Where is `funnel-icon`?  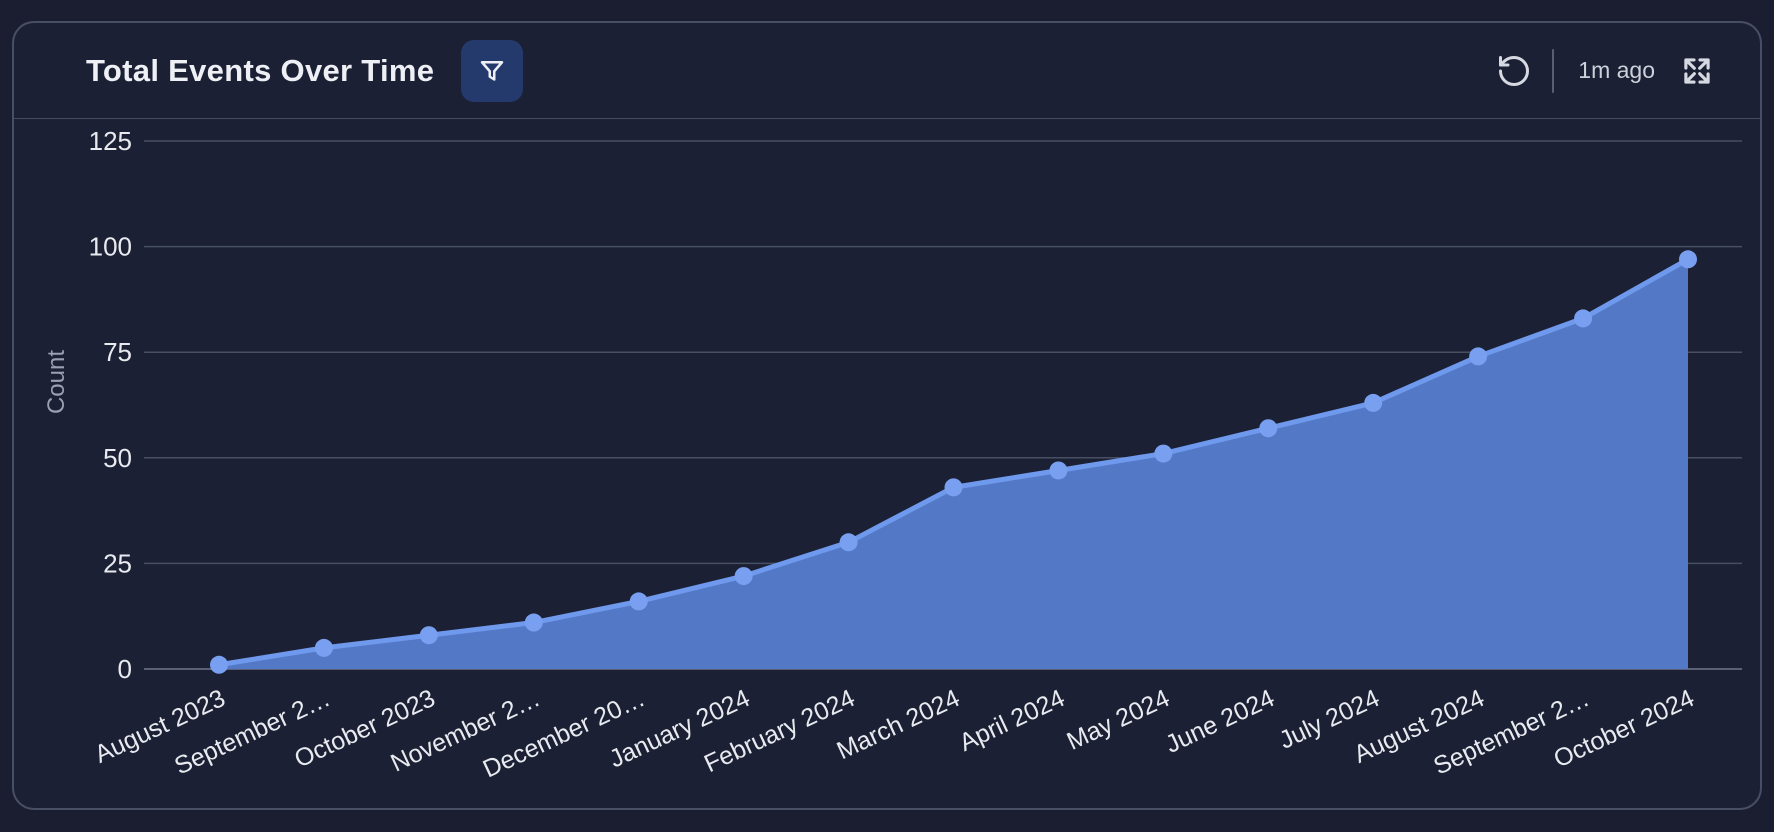
funnel-icon is located at coordinates (492, 70).